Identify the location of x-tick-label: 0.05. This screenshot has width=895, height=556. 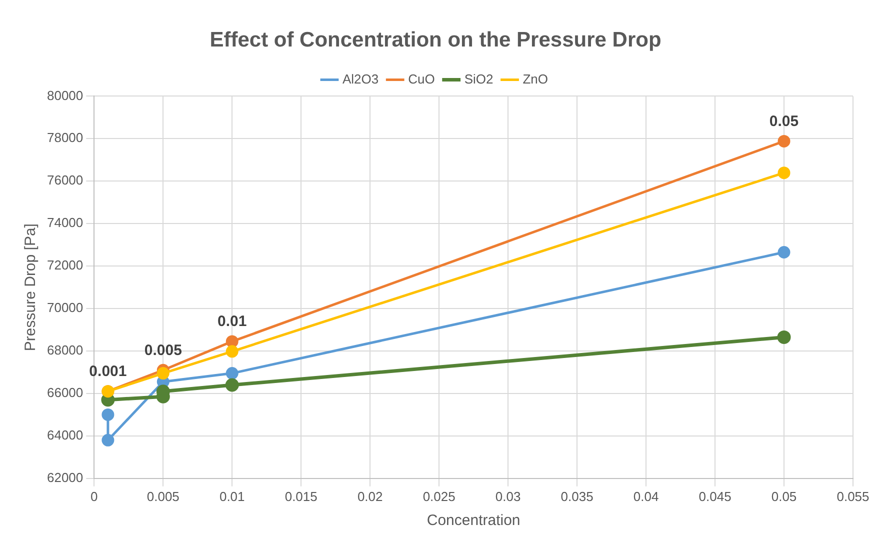
(784, 496).